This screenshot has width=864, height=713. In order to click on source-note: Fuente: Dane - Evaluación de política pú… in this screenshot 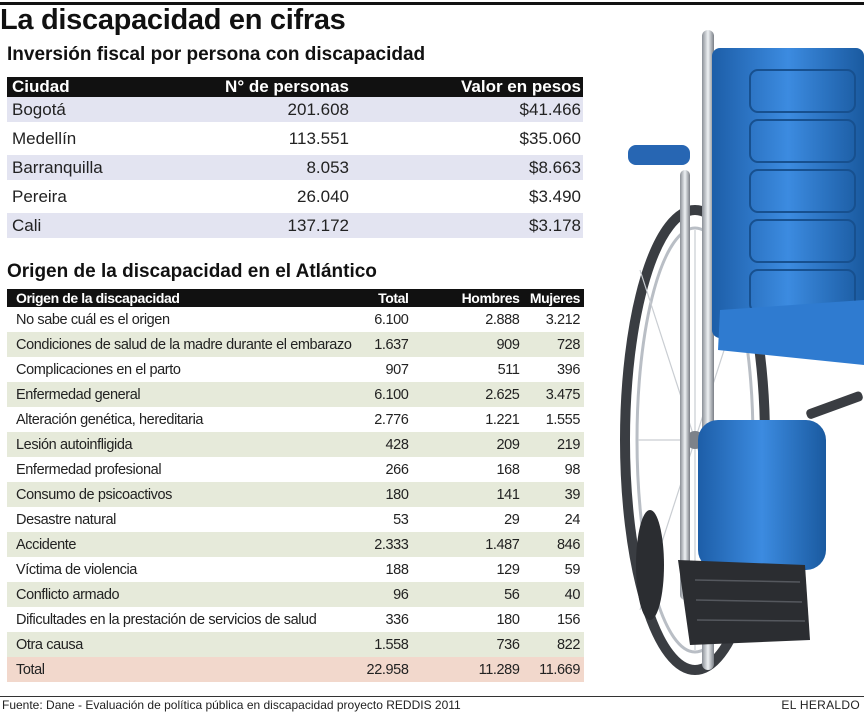, I will do `click(231, 705)`.